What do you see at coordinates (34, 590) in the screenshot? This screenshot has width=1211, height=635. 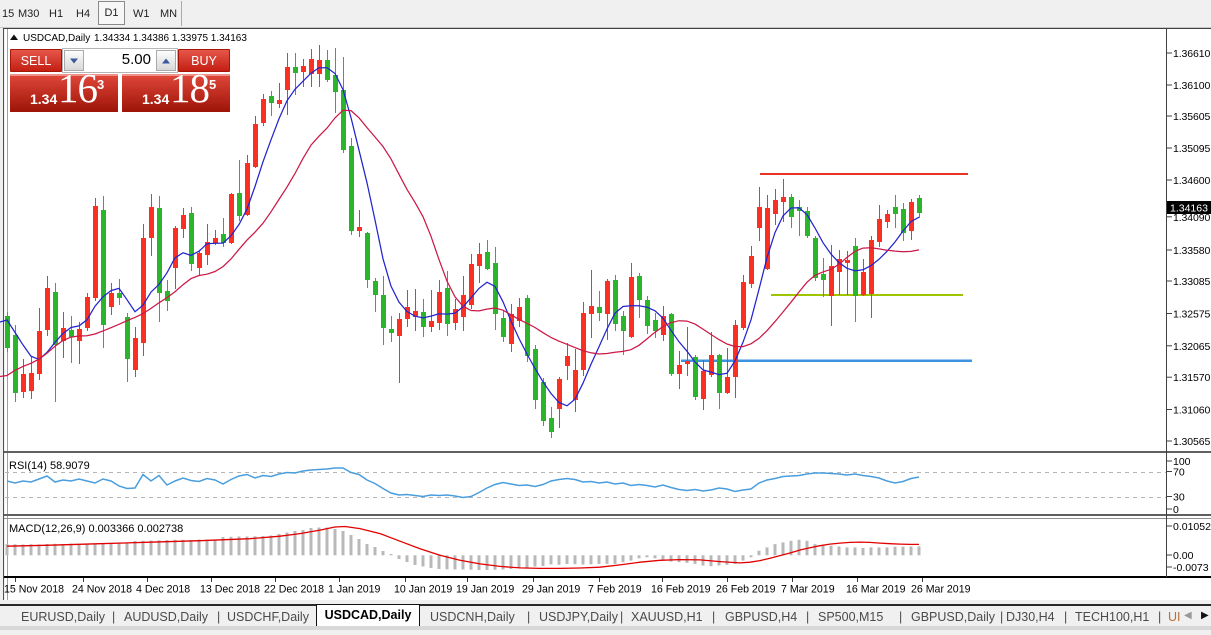 I see `svg-text: 15 Nov 2018` at bounding box center [34, 590].